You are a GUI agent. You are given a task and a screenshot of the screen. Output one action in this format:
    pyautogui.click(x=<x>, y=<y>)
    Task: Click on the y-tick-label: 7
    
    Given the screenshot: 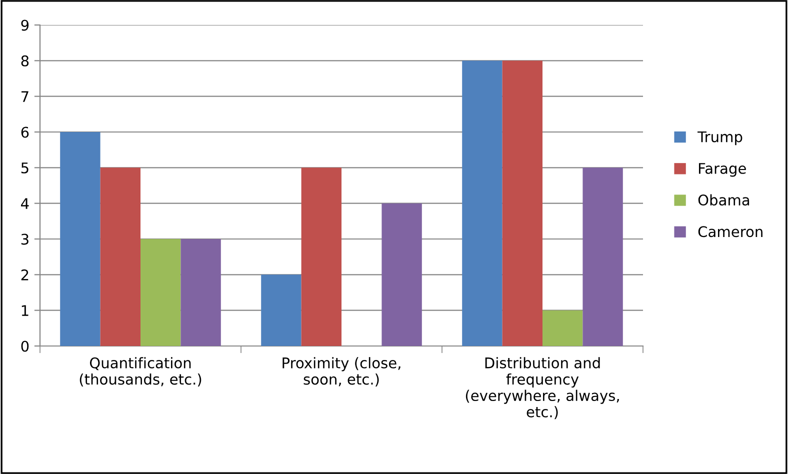 What is the action you would take?
    pyautogui.click(x=25, y=96)
    